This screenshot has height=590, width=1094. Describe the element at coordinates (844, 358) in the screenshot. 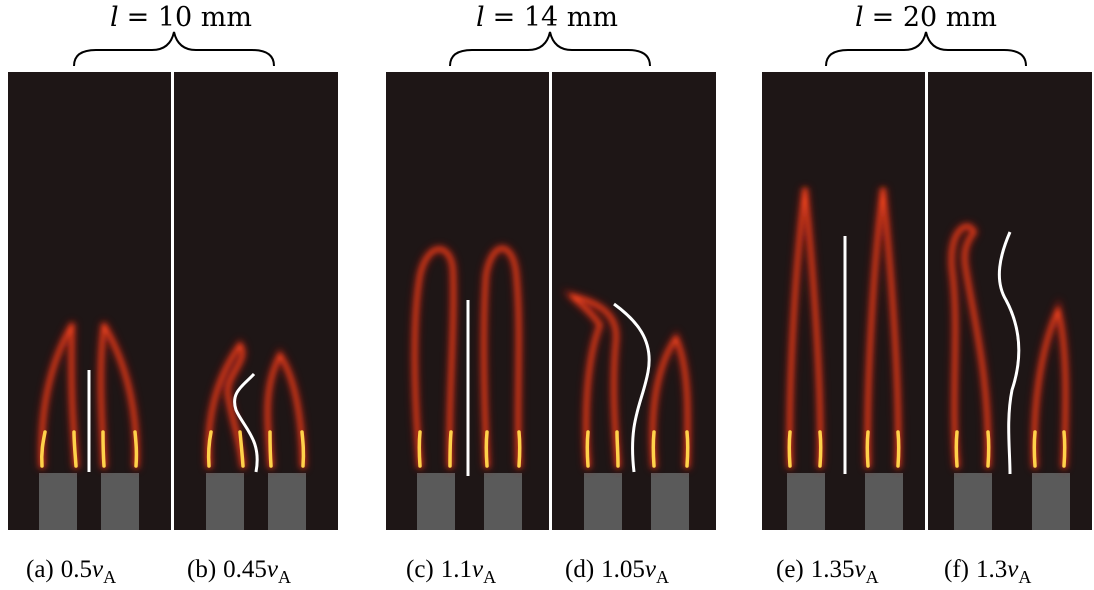

I see `panel-e` at that location.